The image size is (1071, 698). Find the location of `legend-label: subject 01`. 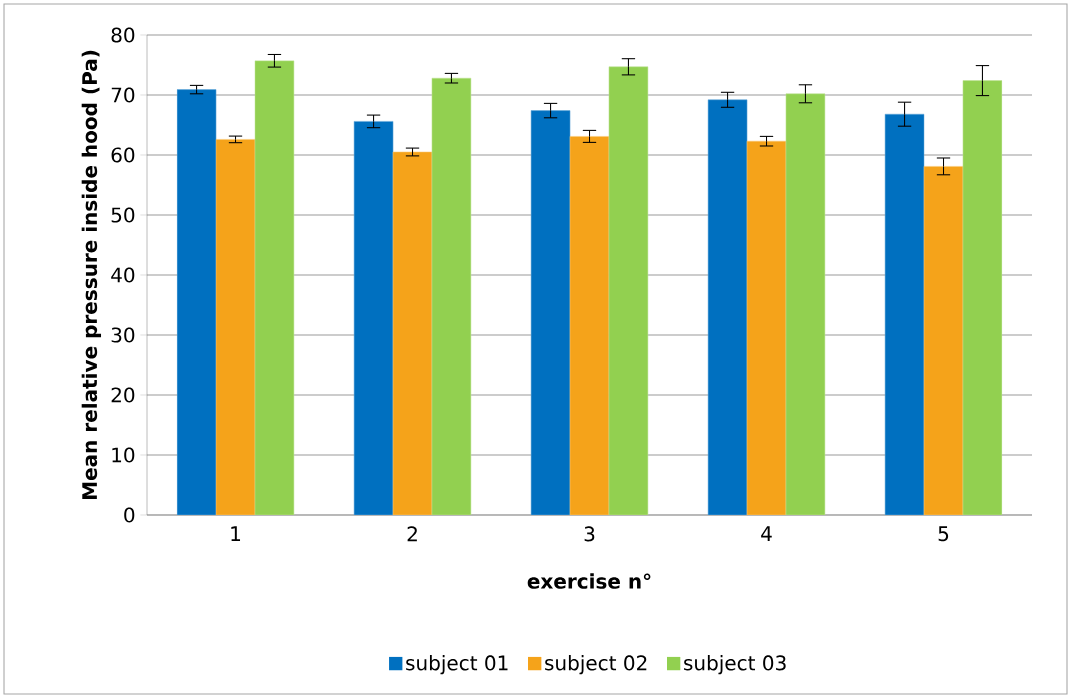

legend-label: subject 01 is located at coordinates (457, 665).